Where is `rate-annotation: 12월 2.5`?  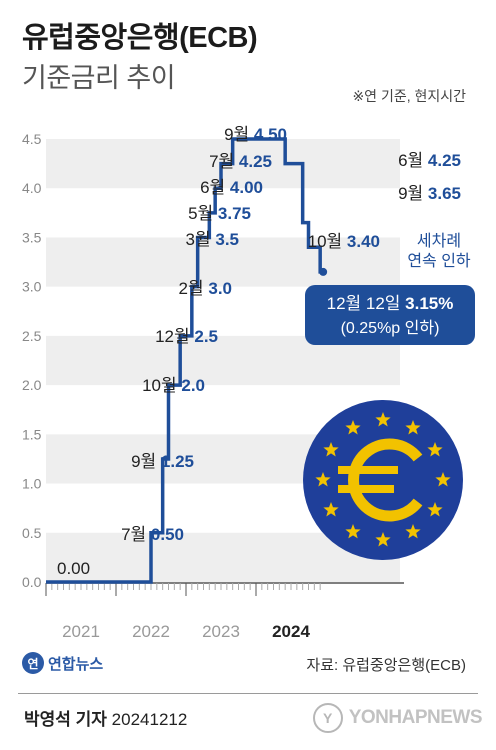 rate-annotation: 12월 2.5 is located at coordinates (186, 336).